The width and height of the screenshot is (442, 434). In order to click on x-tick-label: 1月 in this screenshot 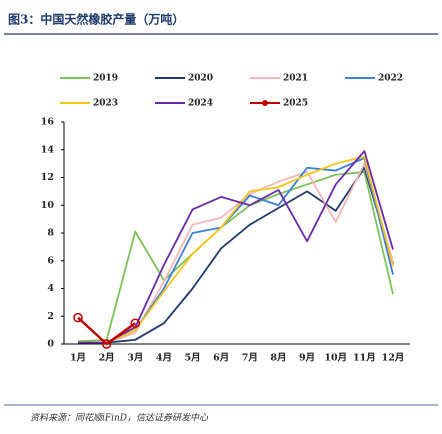, I will do `click(78, 358)`.